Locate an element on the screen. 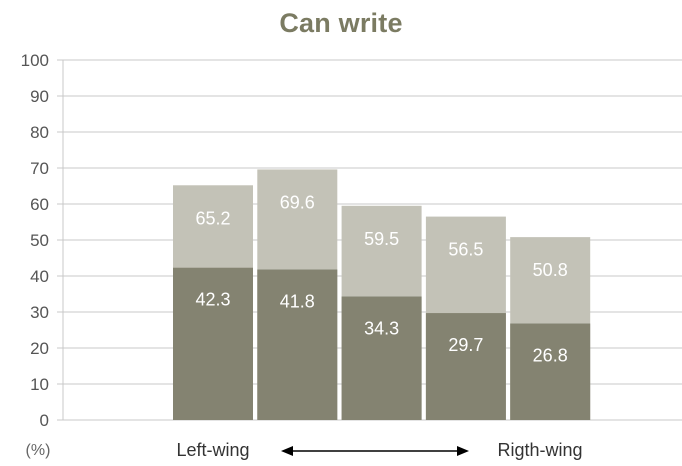  x-axis-left-label: Left-wing is located at coordinates (212, 450).